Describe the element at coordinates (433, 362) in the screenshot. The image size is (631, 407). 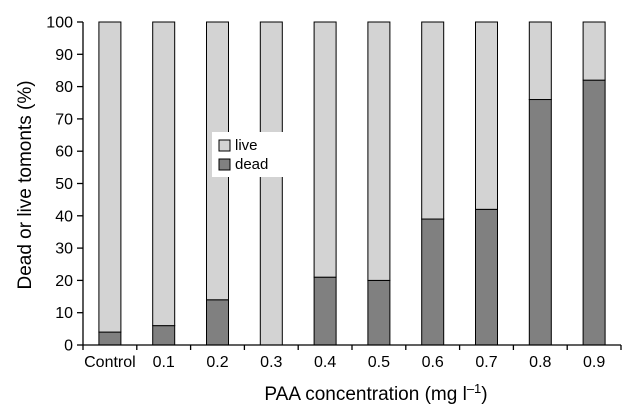
I see `x-tick-label-6: 0.6` at that location.